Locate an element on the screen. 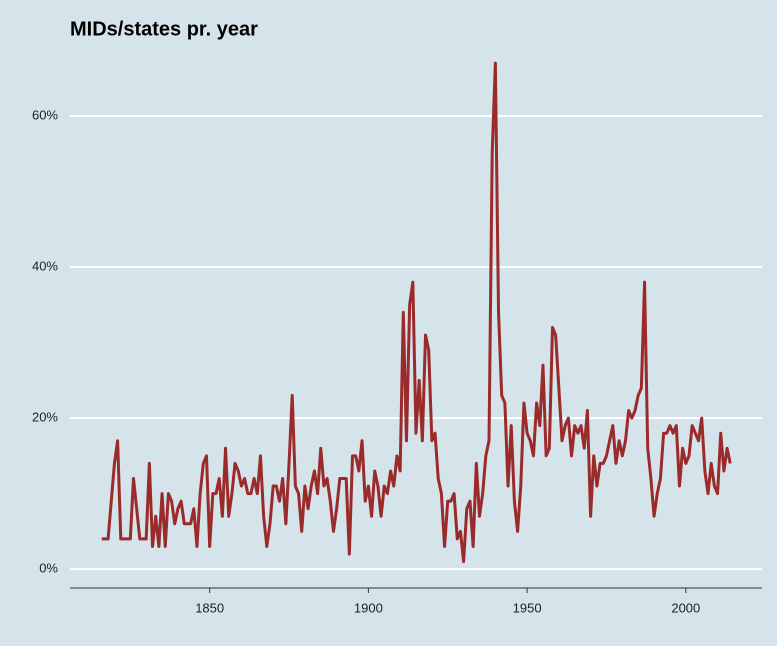  x-tick-label: 1950 is located at coordinates (527, 607).